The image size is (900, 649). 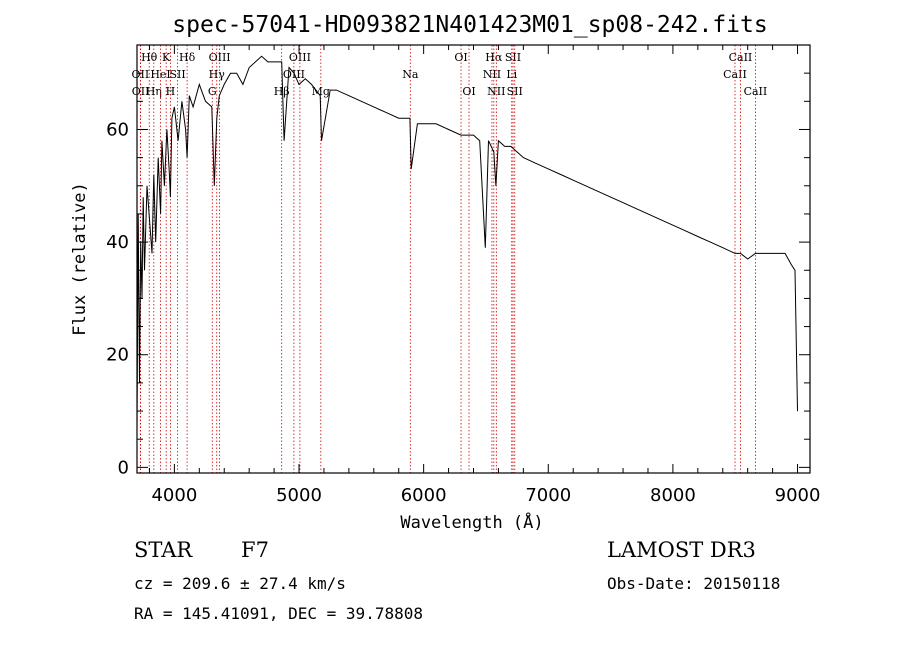 I want to click on x-tick-label: 5000, so click(x=299, y=495).